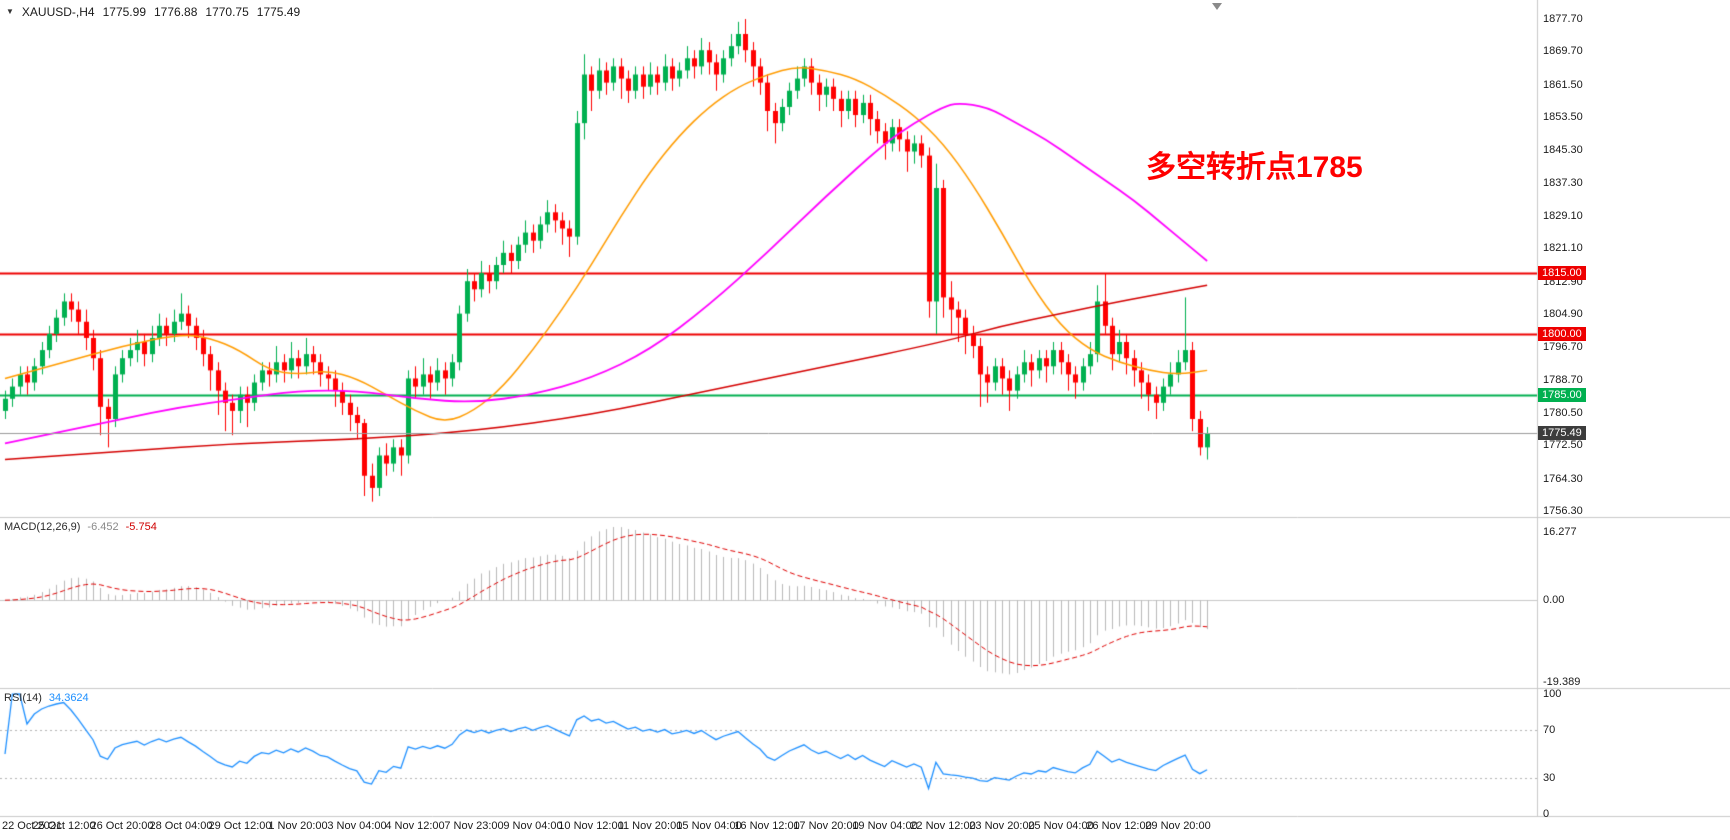 The height and width of the screenshot is (840, 1730). What do you see at coordinates (278, 12) in the screenshot?
I see `ohlc-close: 1775.49` at bounding box center [278, 12].